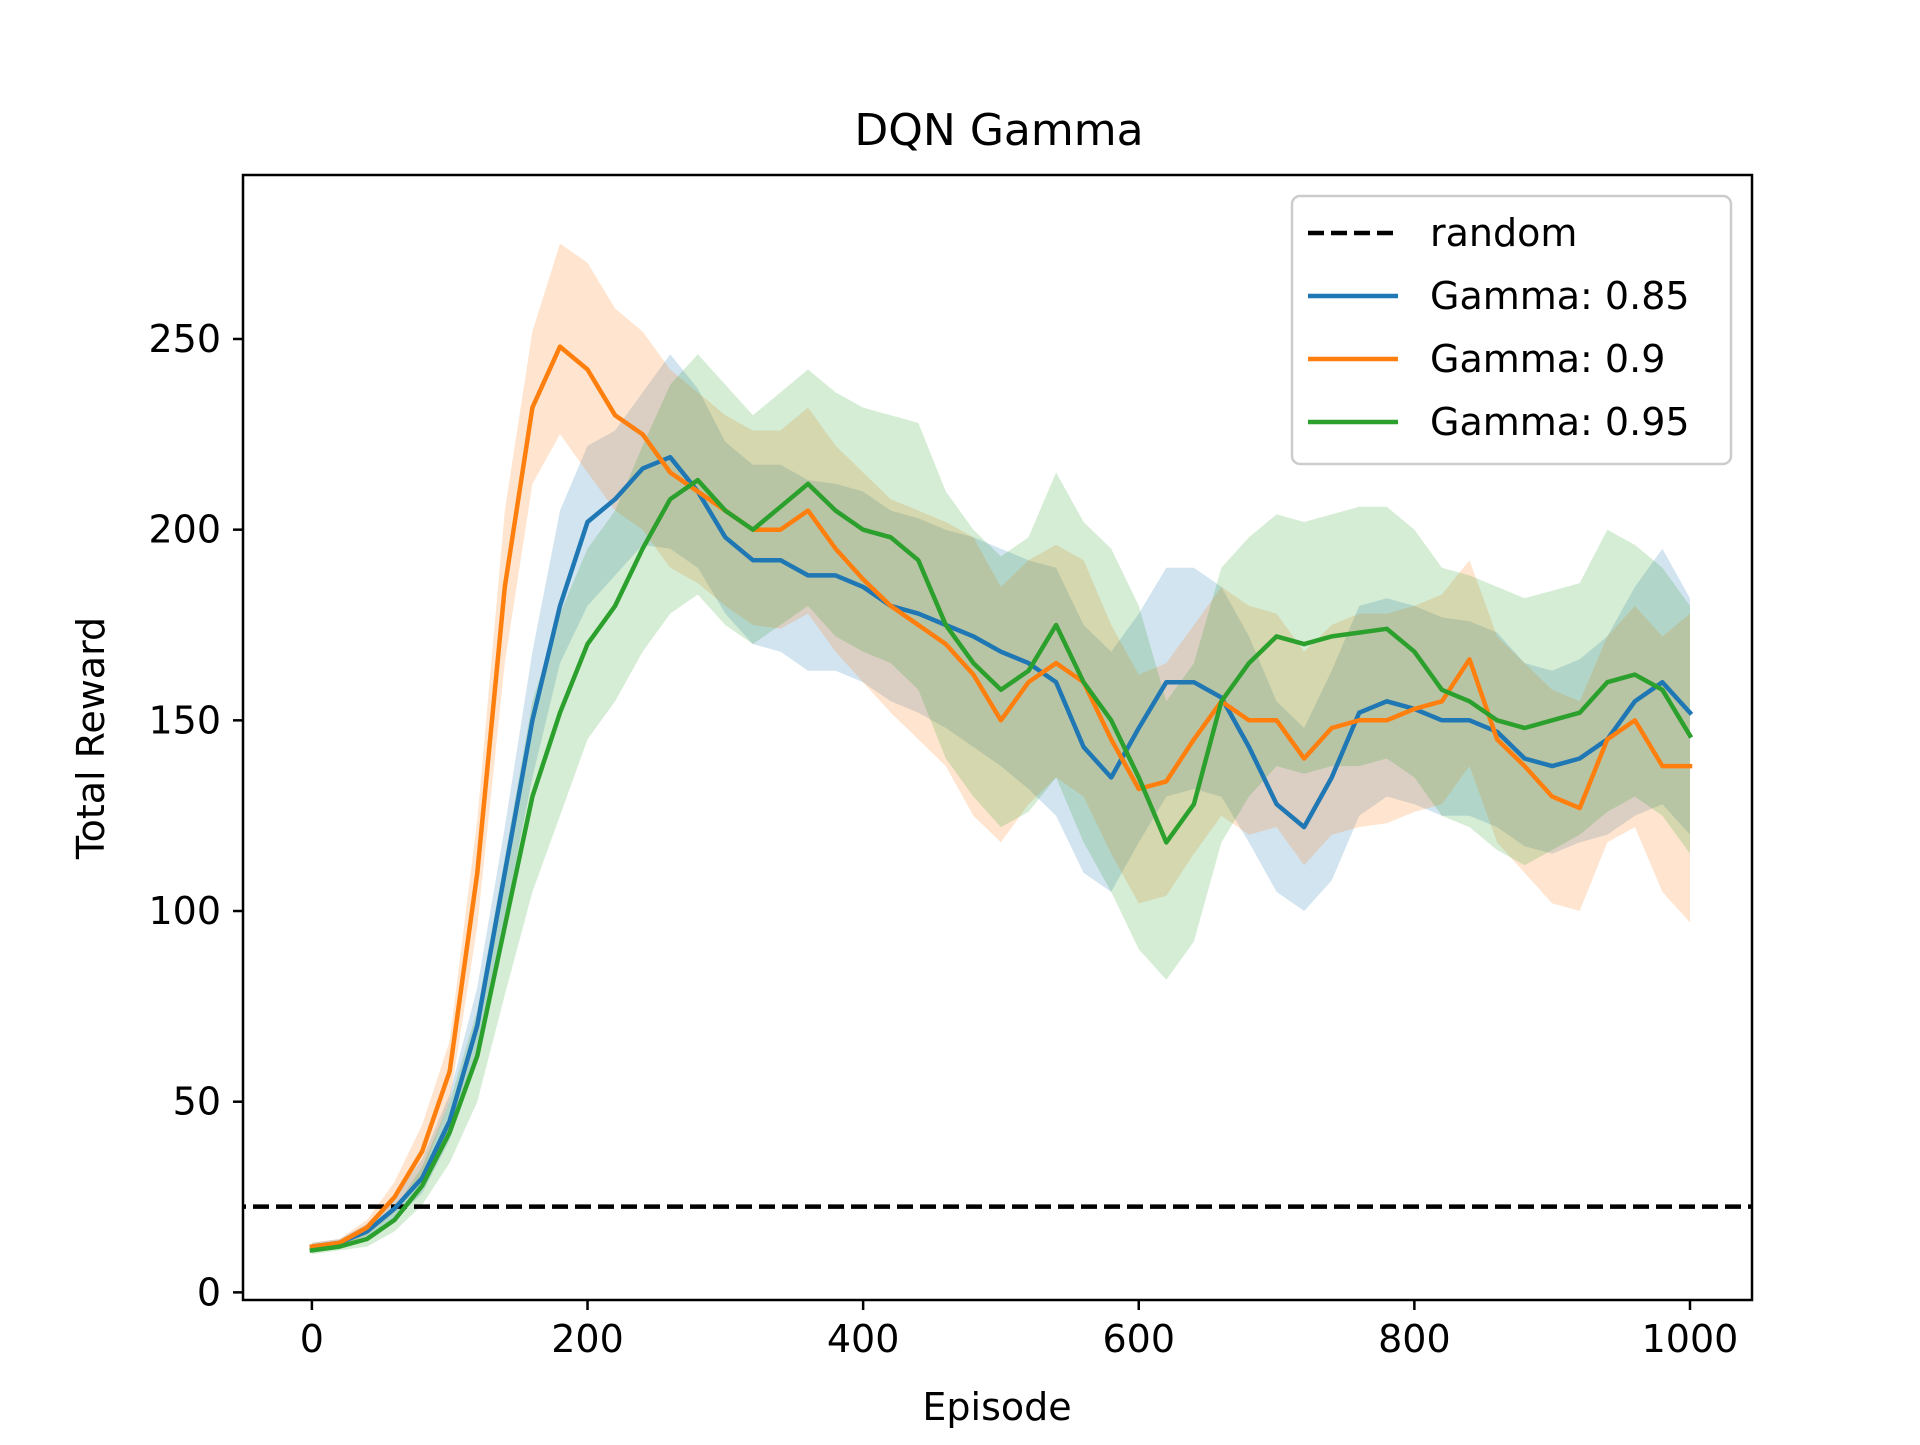 Image resolution: width=1920 pixels, height=1445 pixels. I want to click on y-axis-label: Total Reward, so click(91, 738).